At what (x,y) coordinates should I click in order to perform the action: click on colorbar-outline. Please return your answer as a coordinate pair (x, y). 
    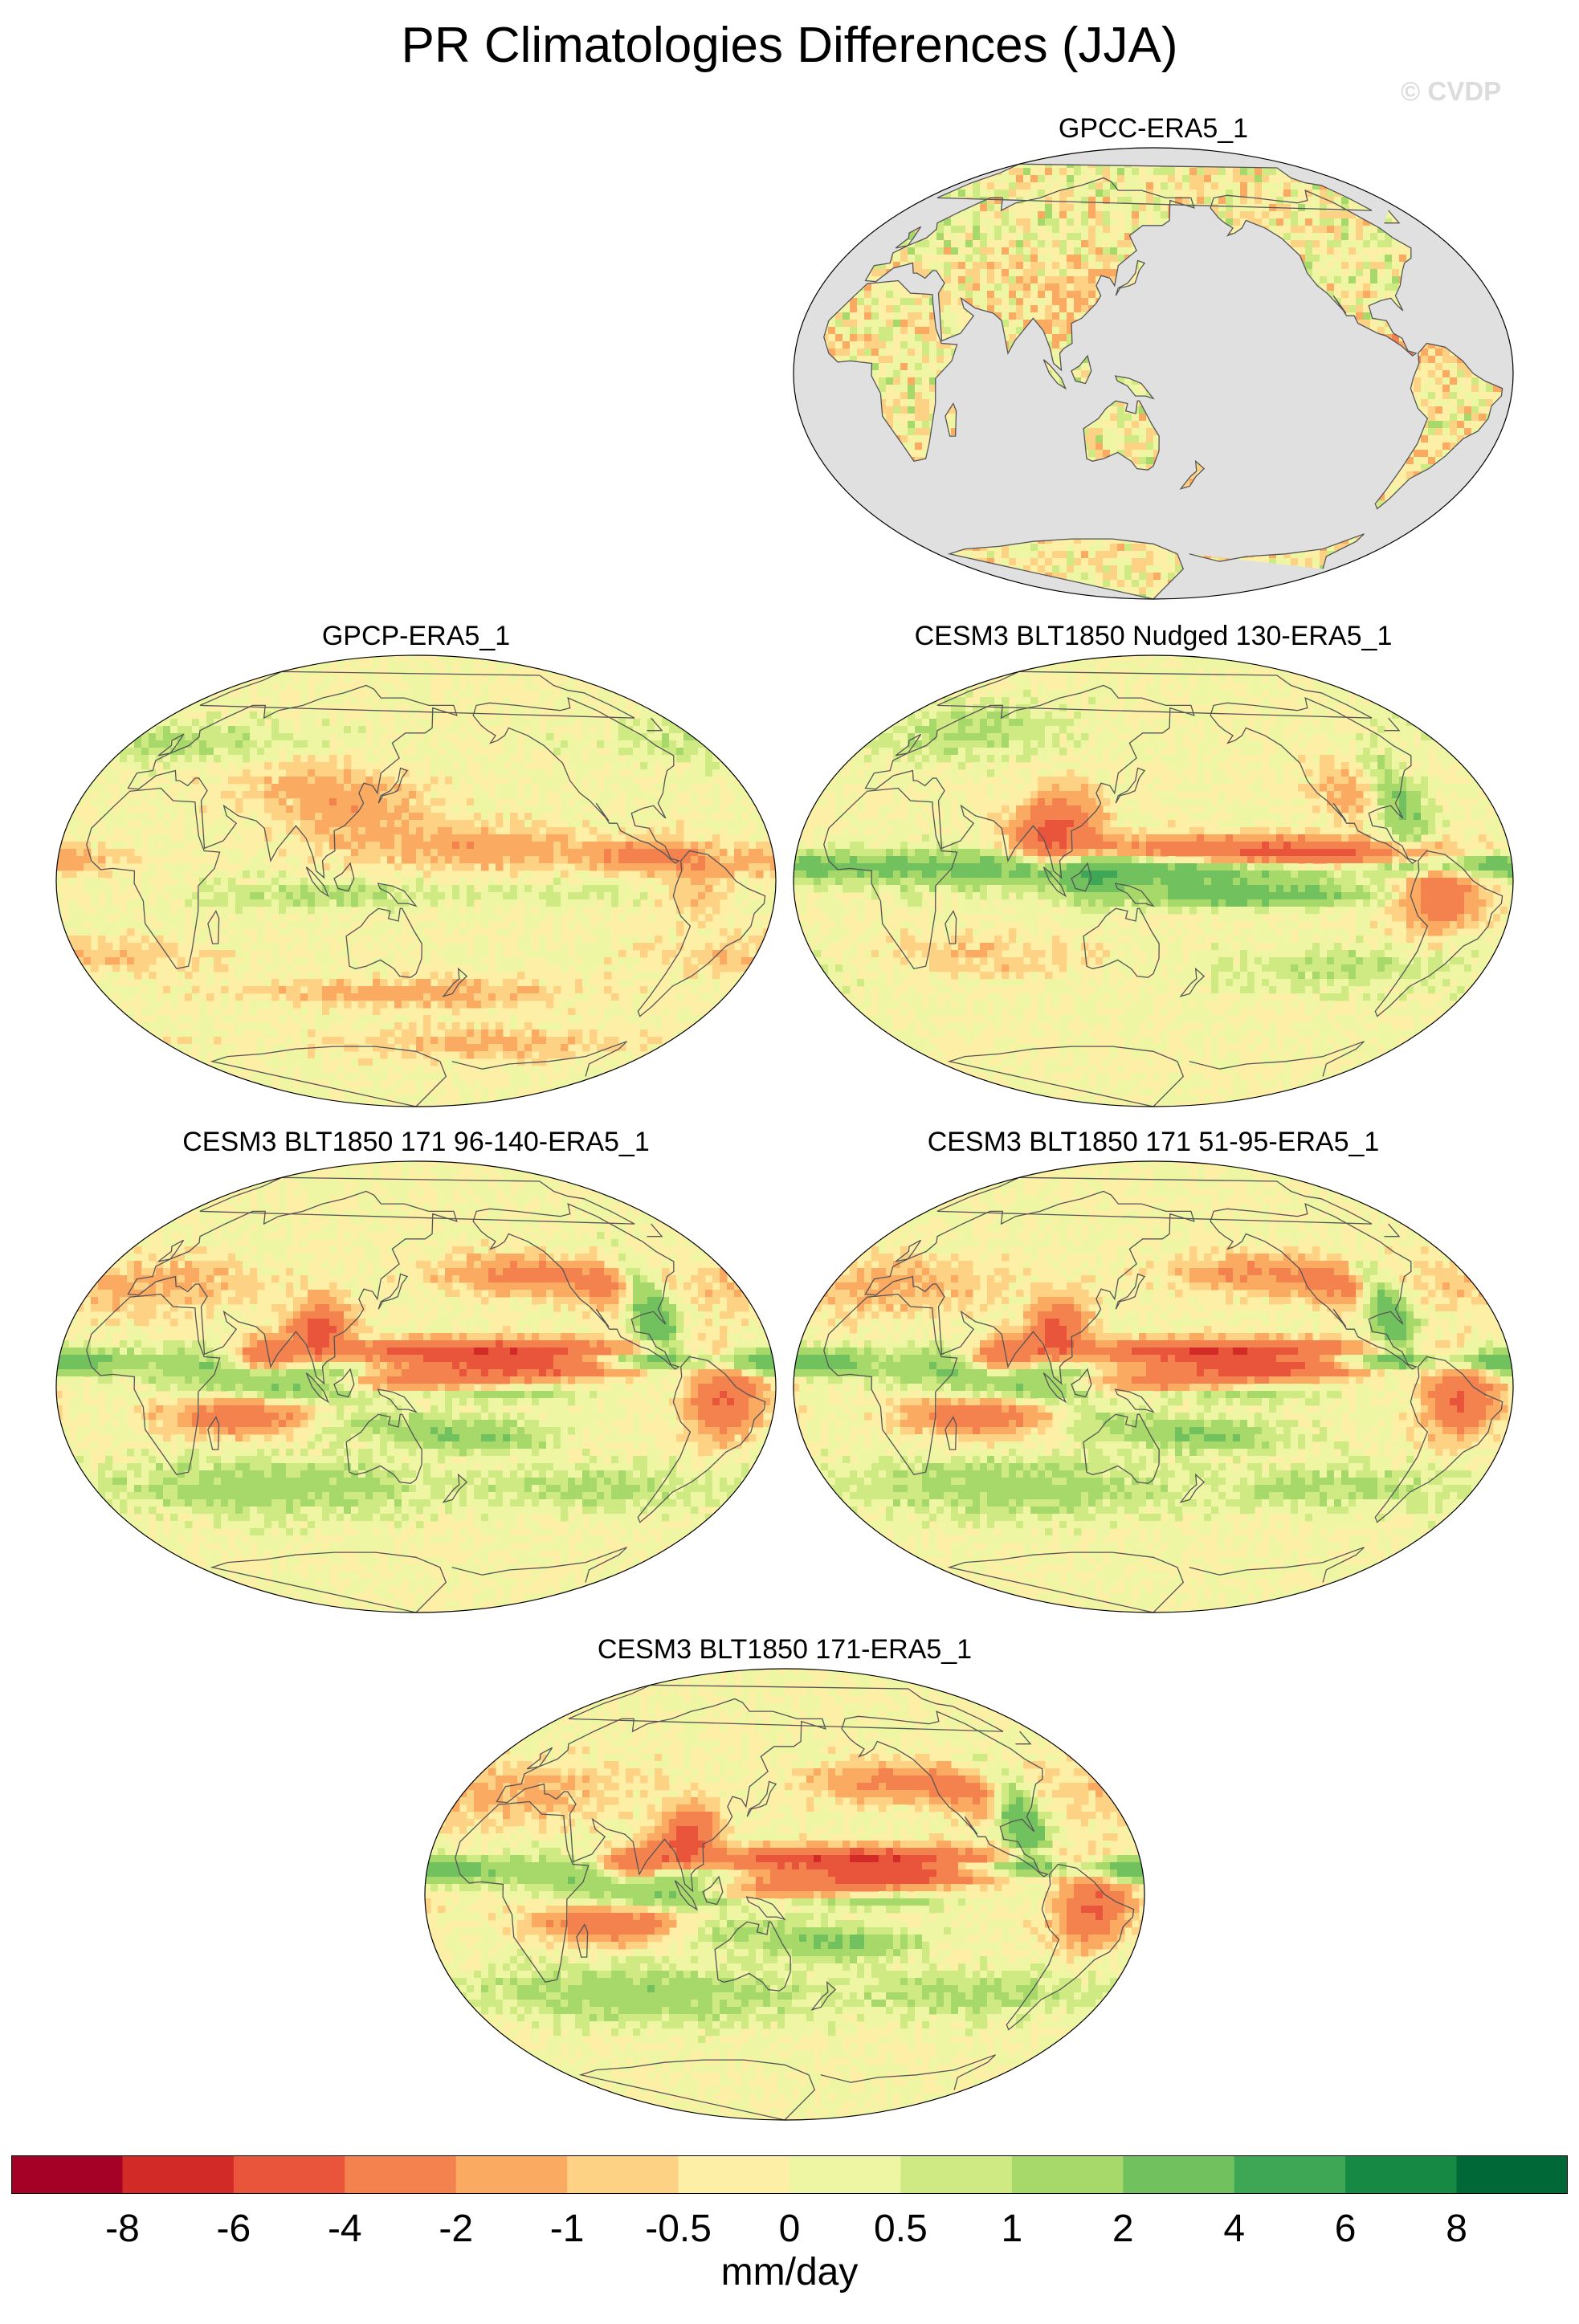
    Looking at the image, I should click on (789, 2175).